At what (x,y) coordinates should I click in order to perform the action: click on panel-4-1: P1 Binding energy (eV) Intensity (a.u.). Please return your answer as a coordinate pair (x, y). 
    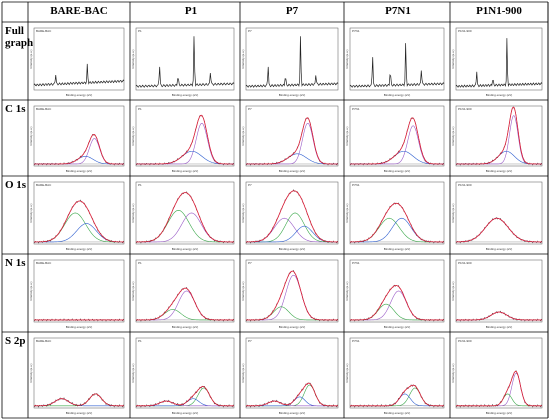
    Looking at the image, I should click on (183, 376).